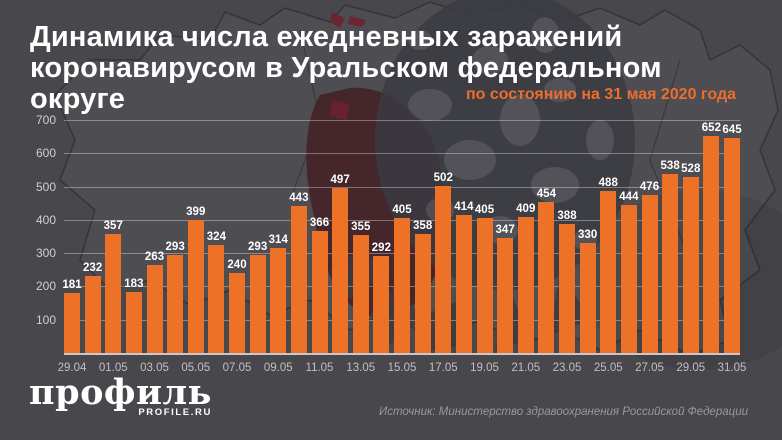 The width and height of the screenshot is (782, 440). I want to click on x-tick-label: 05.05, so click(196, 368).